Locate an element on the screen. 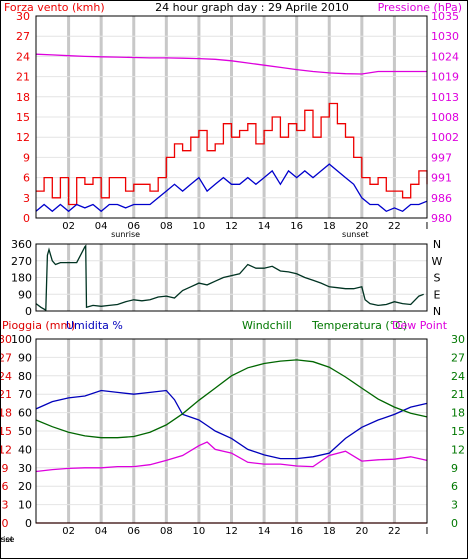 Image resolution: width=468 pixels, height=559 pixels. wind-y-tick-label: 9 is located at coordinates (26, 157).